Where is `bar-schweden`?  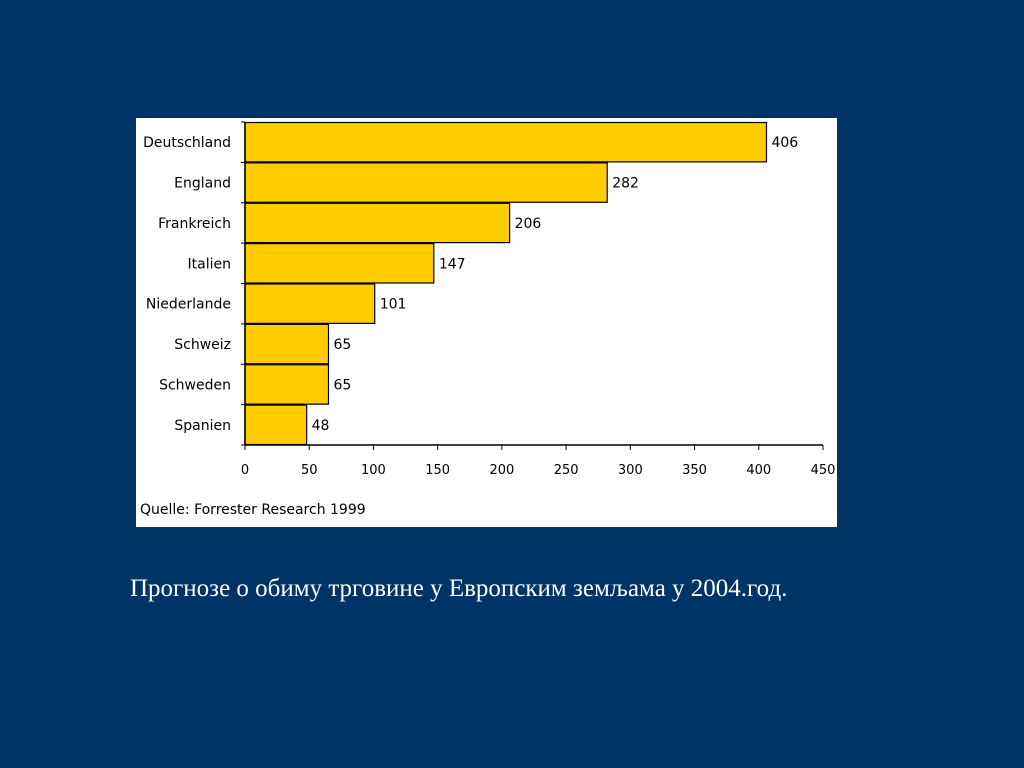 bar-schweden is located at coordinates (287, 384).